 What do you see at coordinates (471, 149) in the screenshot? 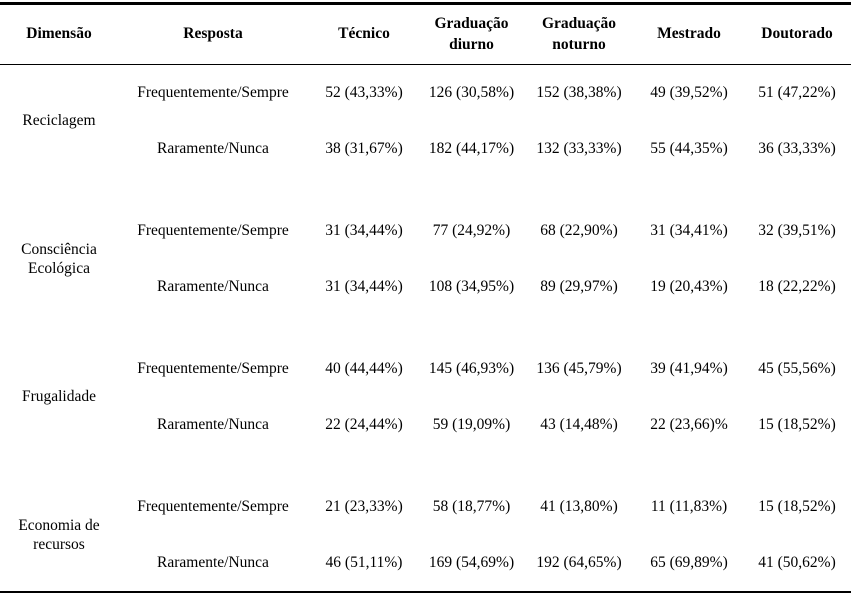
I see `value-cell: 182 (44,17%)` at bounding box center [471, 149].